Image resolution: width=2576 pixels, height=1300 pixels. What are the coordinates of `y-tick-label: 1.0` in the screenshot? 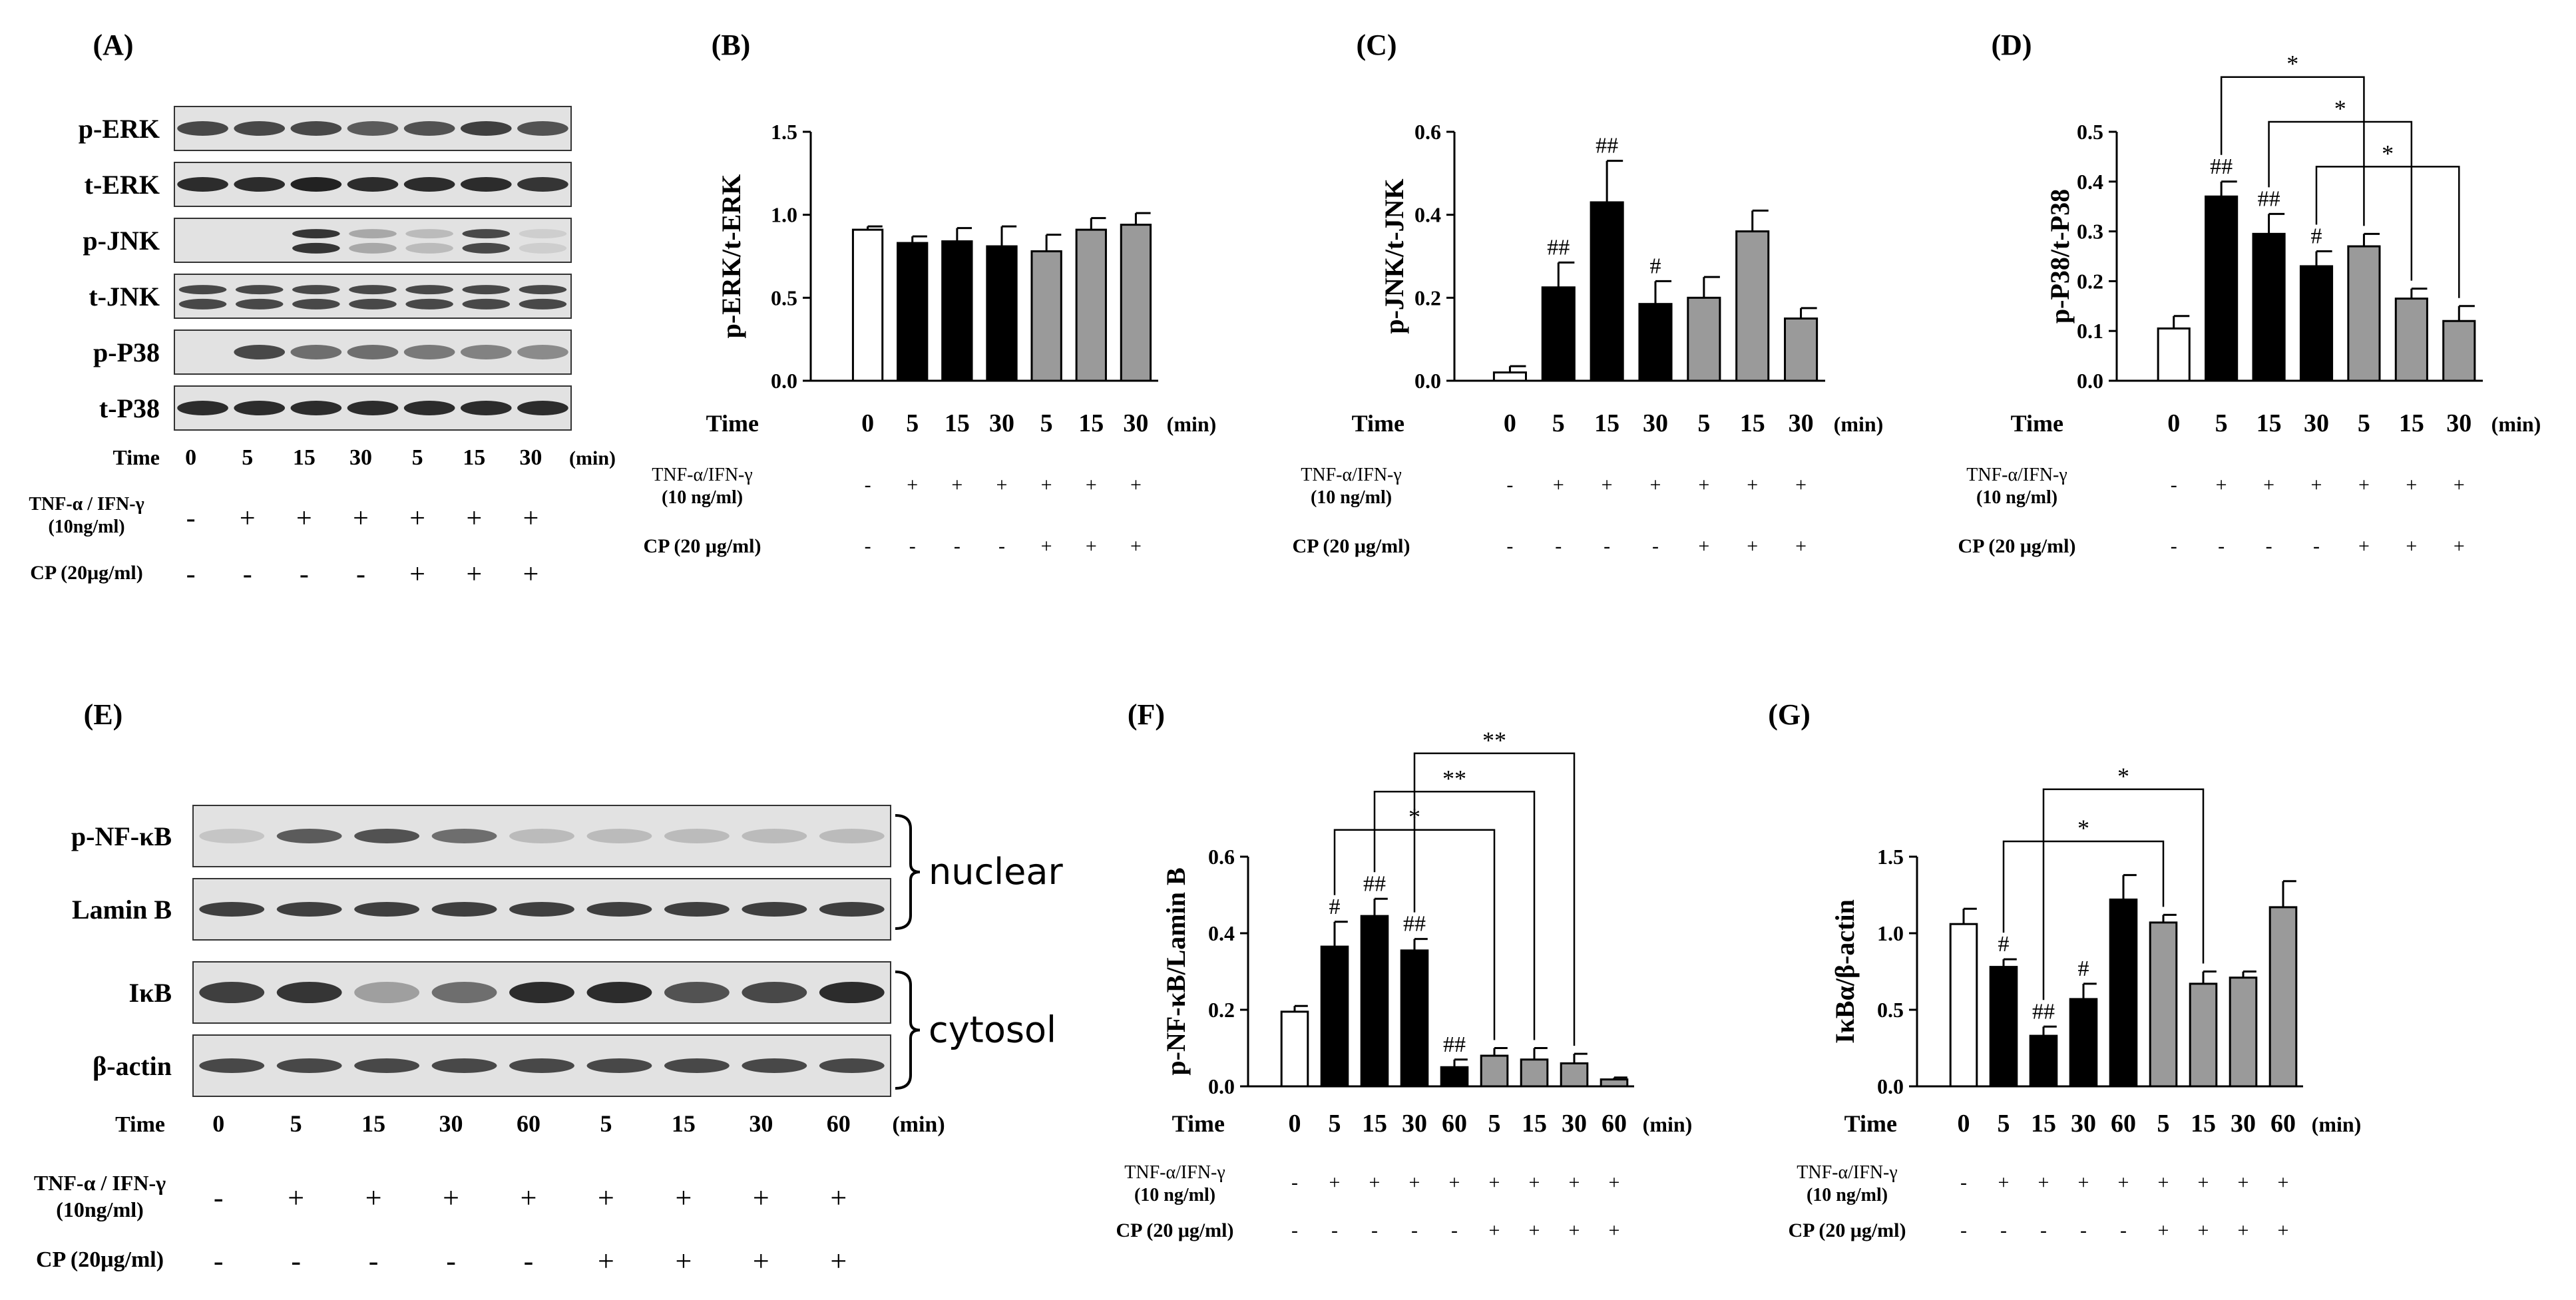 It's located at (784, 215).